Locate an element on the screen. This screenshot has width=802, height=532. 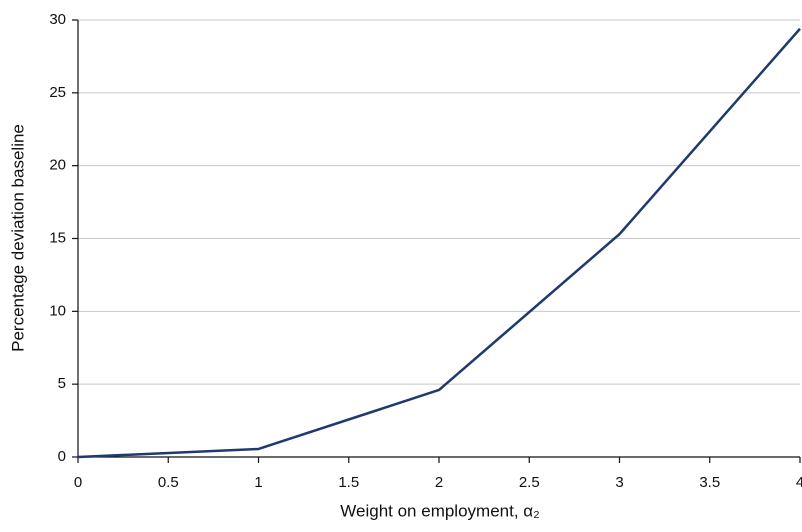
y-tick-label: 0 is located at coordinates (62, 456).